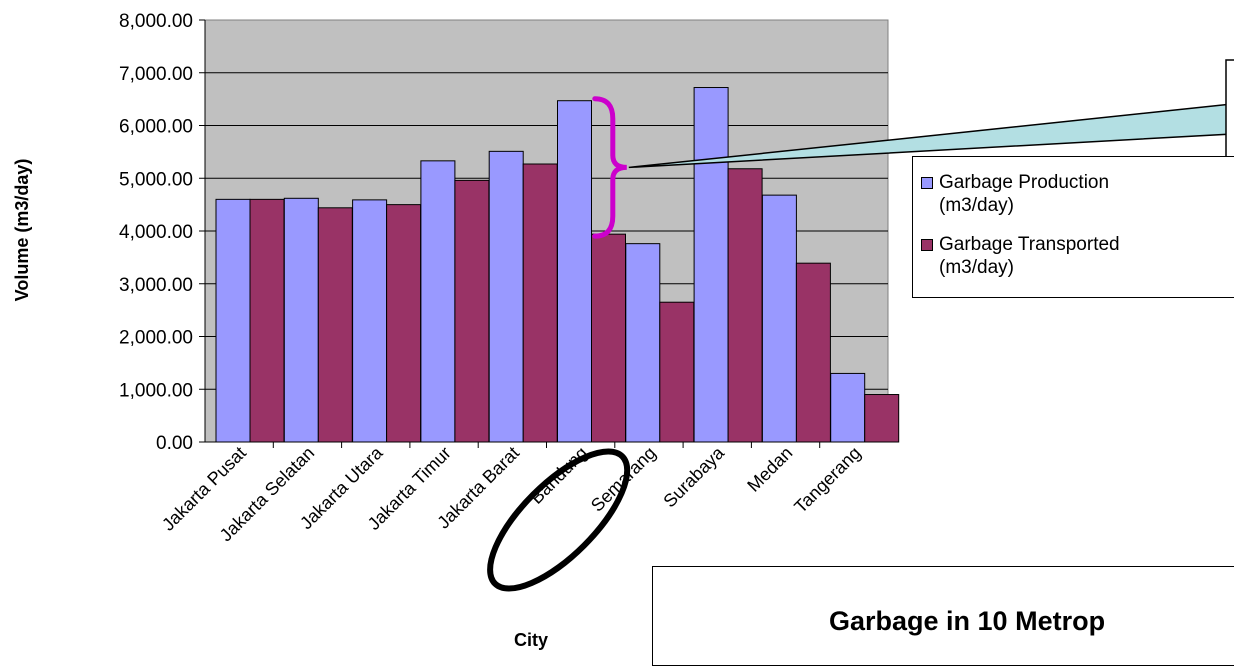 Image resolution: width=1234 pixels, height=666 pixels. I want to click on legend-label-transported: Garbage Transported (m3/day), so click(1029, 256).